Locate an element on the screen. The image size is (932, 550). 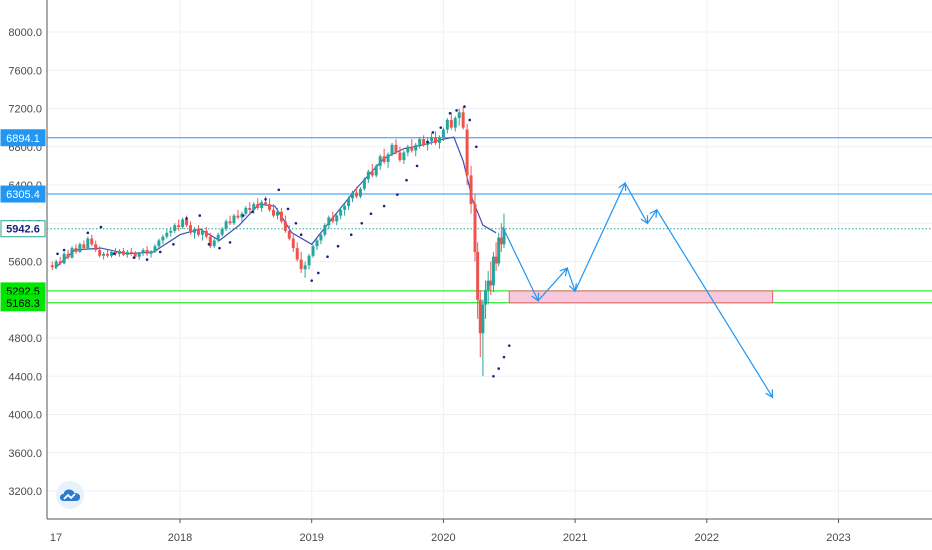
price-badge: 6894.1 is located at coordinates (23, 138).